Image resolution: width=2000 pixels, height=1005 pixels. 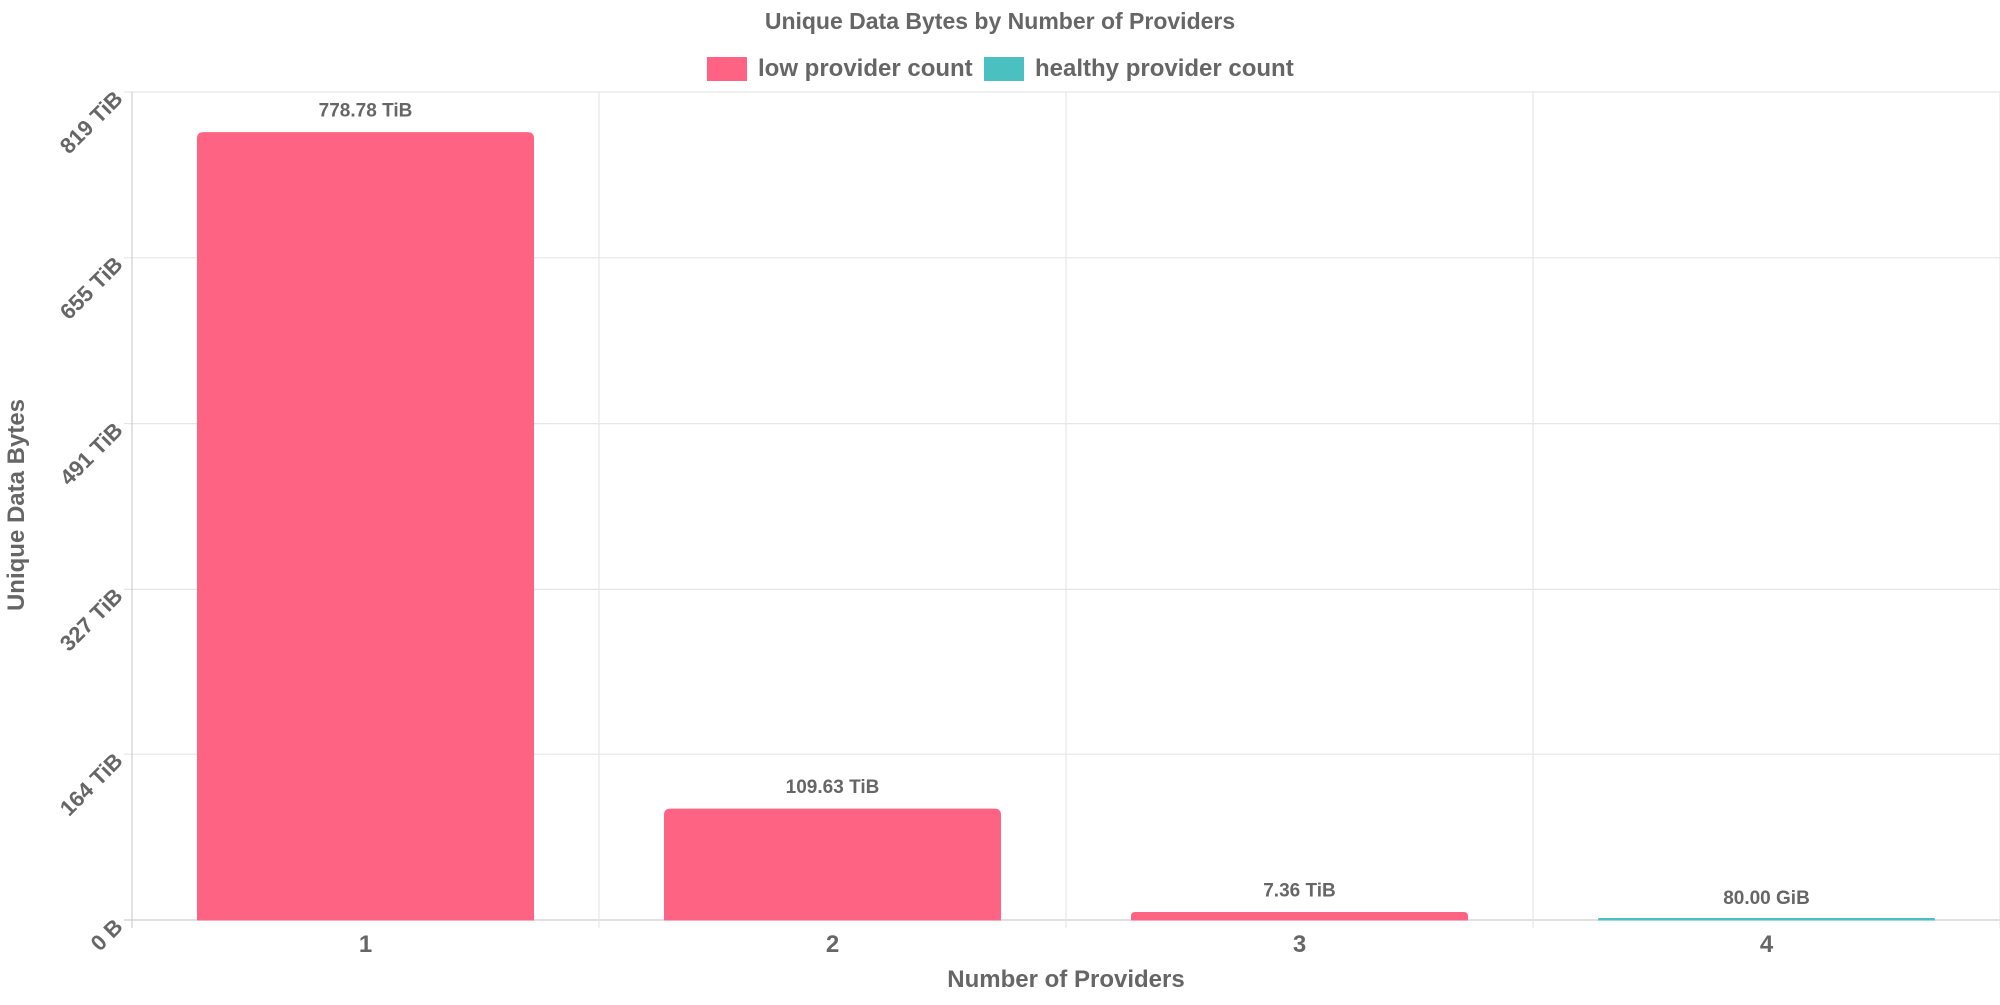 I want to click on legend-label: healthy provider count, so click(x=1164, y=68).